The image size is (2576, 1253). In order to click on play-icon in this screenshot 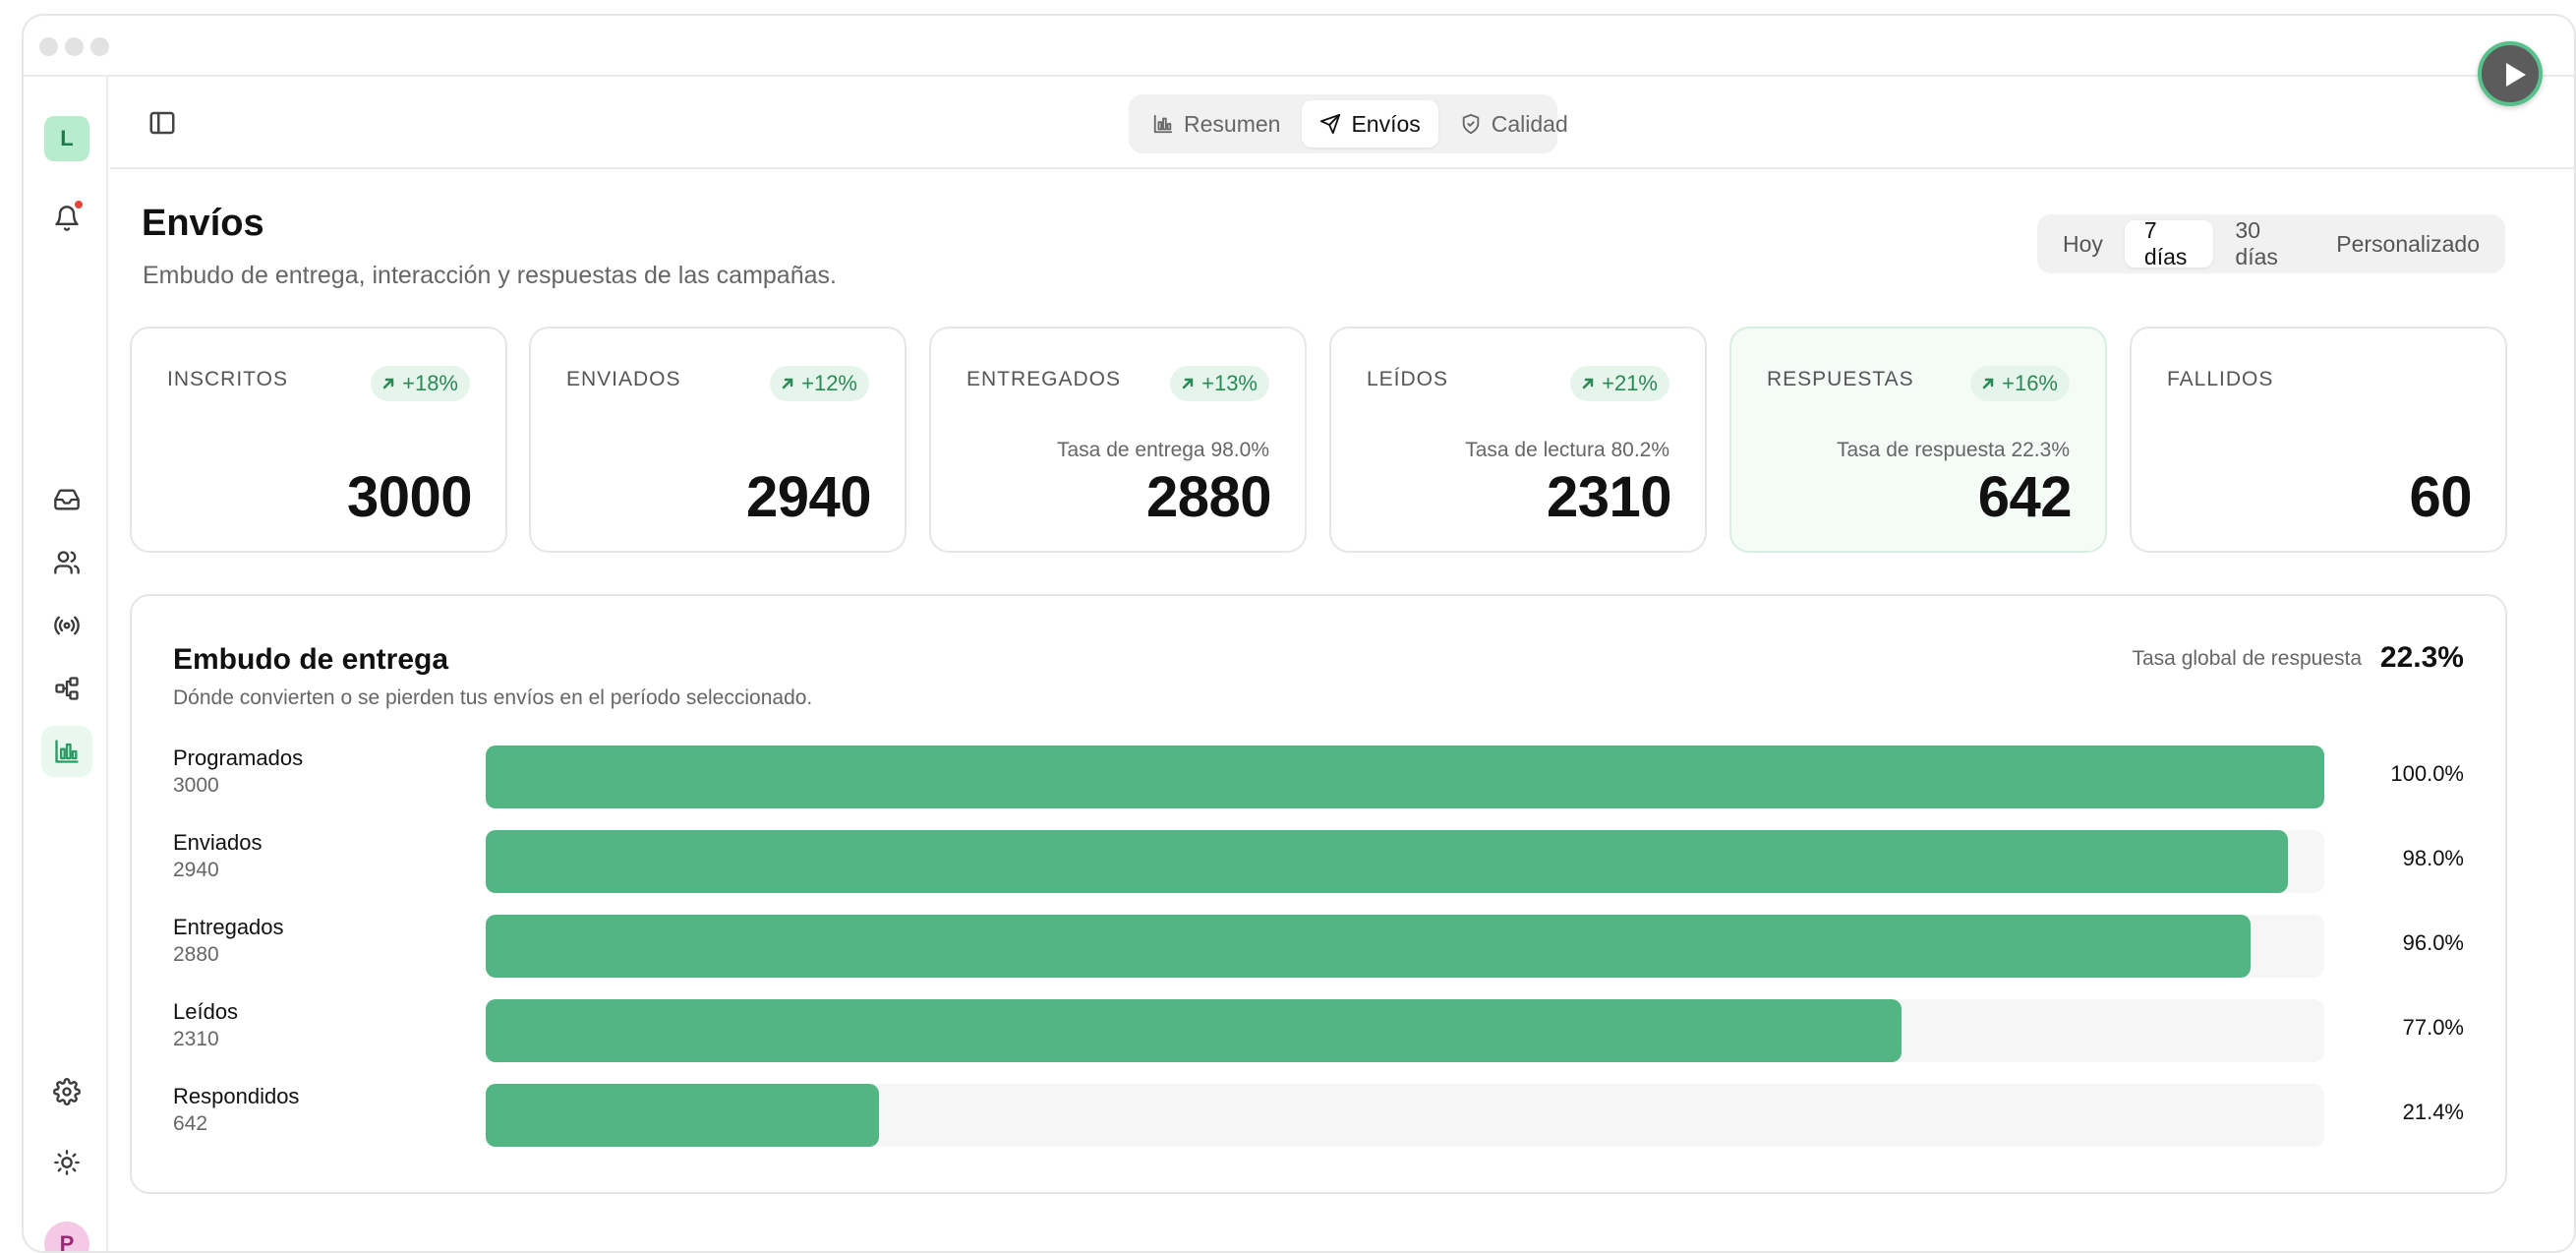, I will do `click(2516, 75)`.